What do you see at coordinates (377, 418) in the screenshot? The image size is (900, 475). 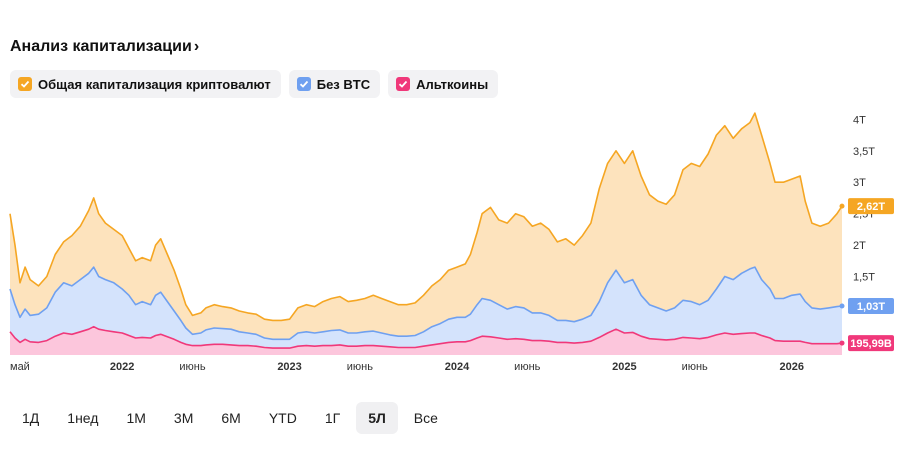 I see `period-5y: 5Л` at bounding box center [377, 418].